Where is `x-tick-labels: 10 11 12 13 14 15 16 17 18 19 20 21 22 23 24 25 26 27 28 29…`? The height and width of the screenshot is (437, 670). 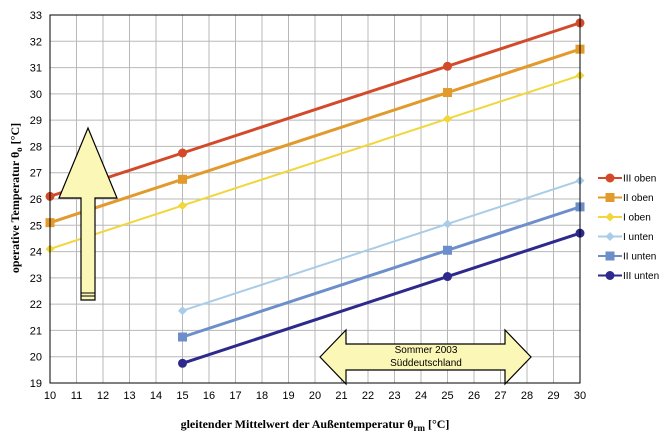
x-tick-labels: 10 11 12 13 14 15 16 17 18 19 20 21 22 23 24 25 26 27 28 29… is located at coordinates (315, 396).